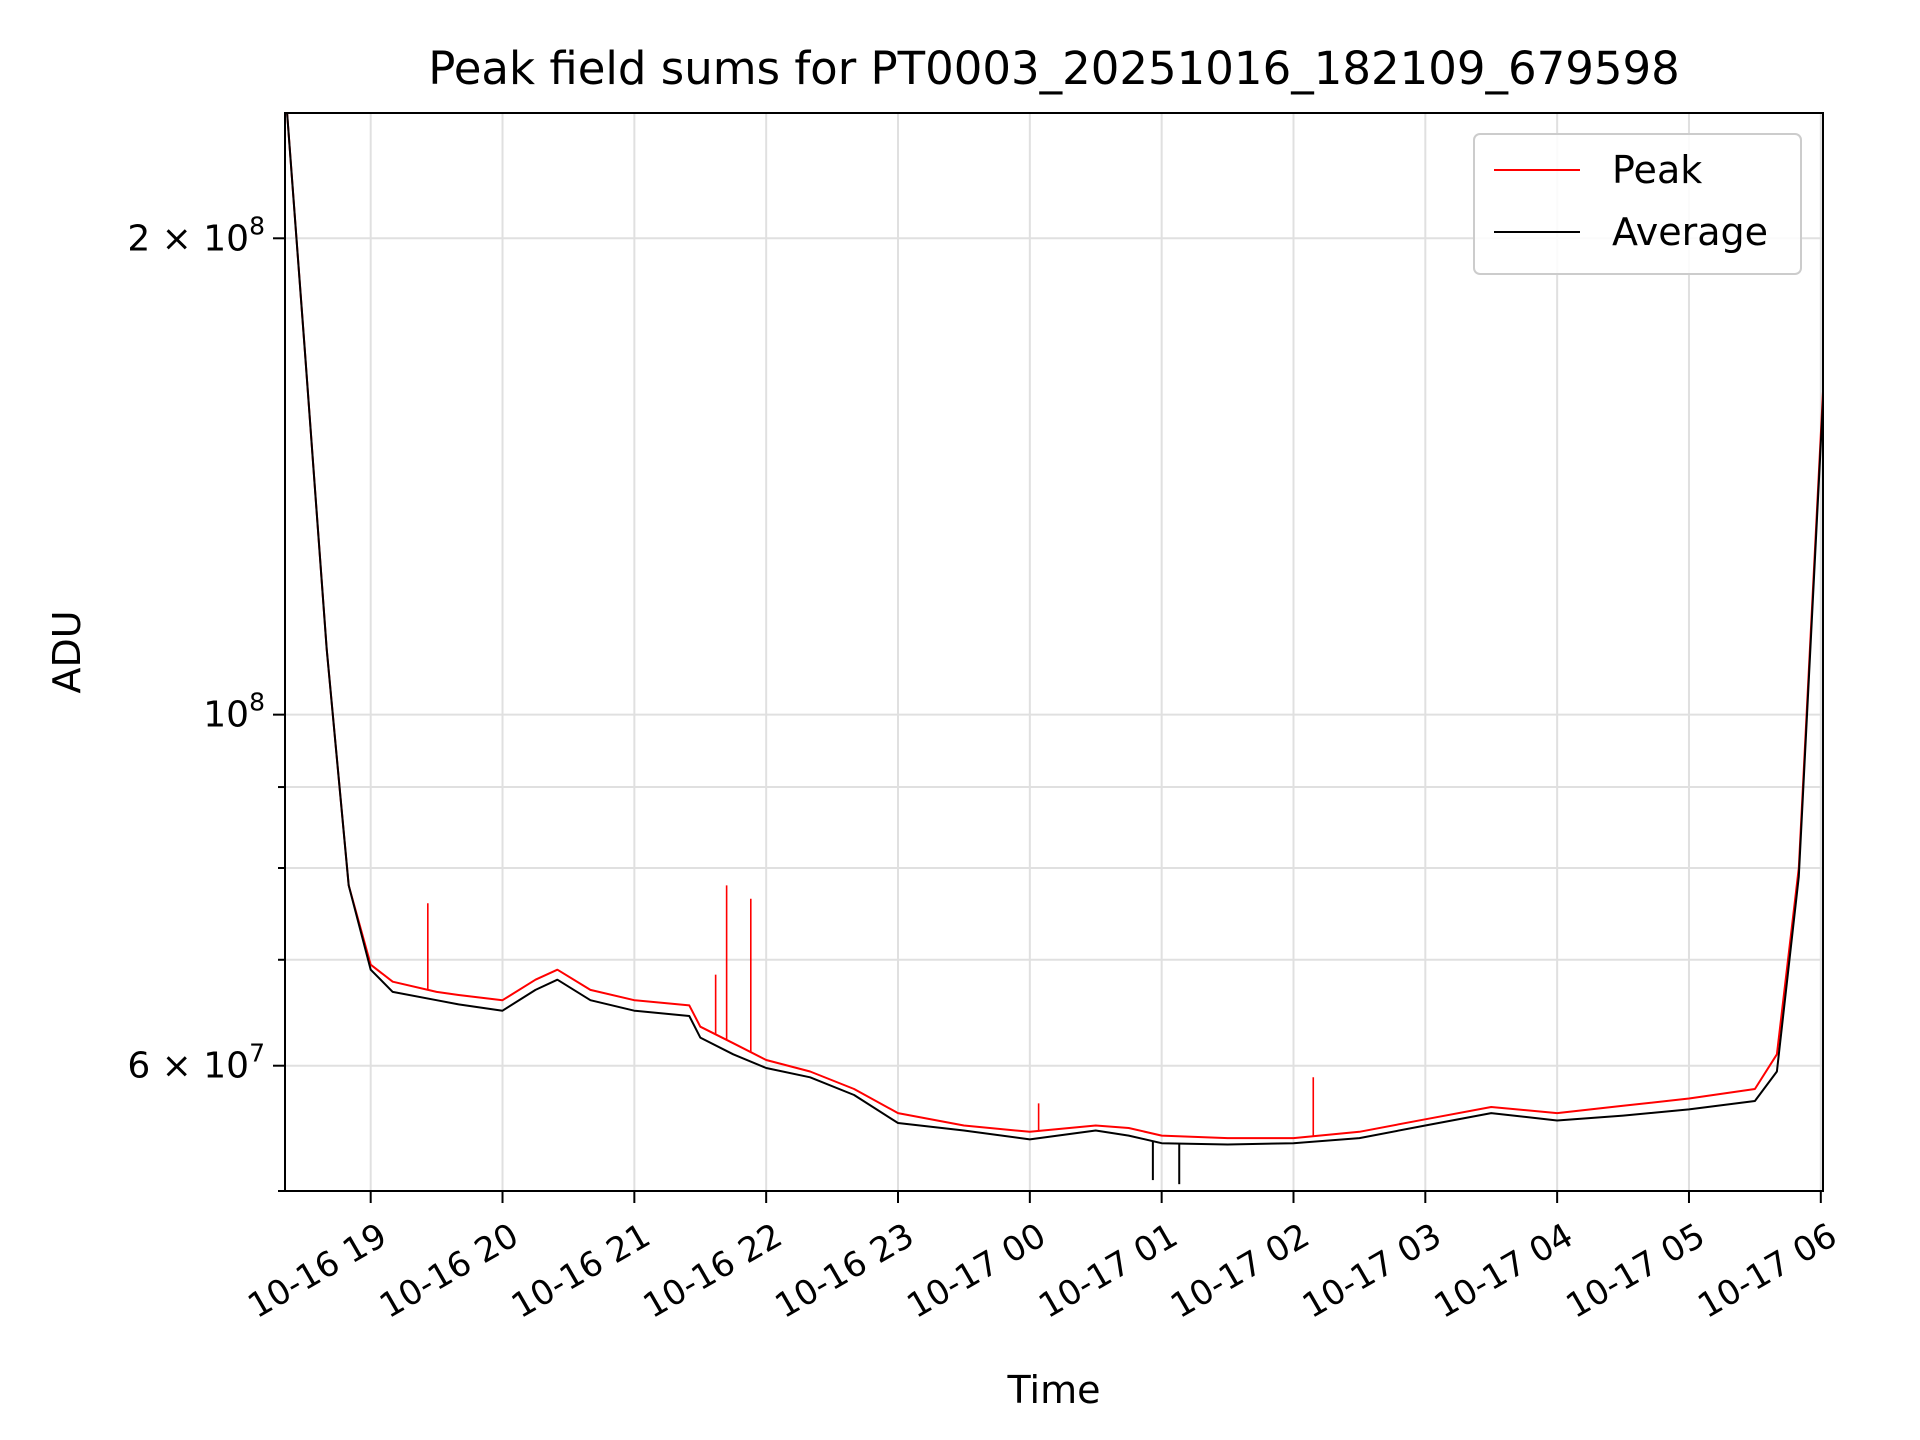  Describe the element at coordinates (1637, 204) in the screenshot. I see `legend: Peak Average` at that location.